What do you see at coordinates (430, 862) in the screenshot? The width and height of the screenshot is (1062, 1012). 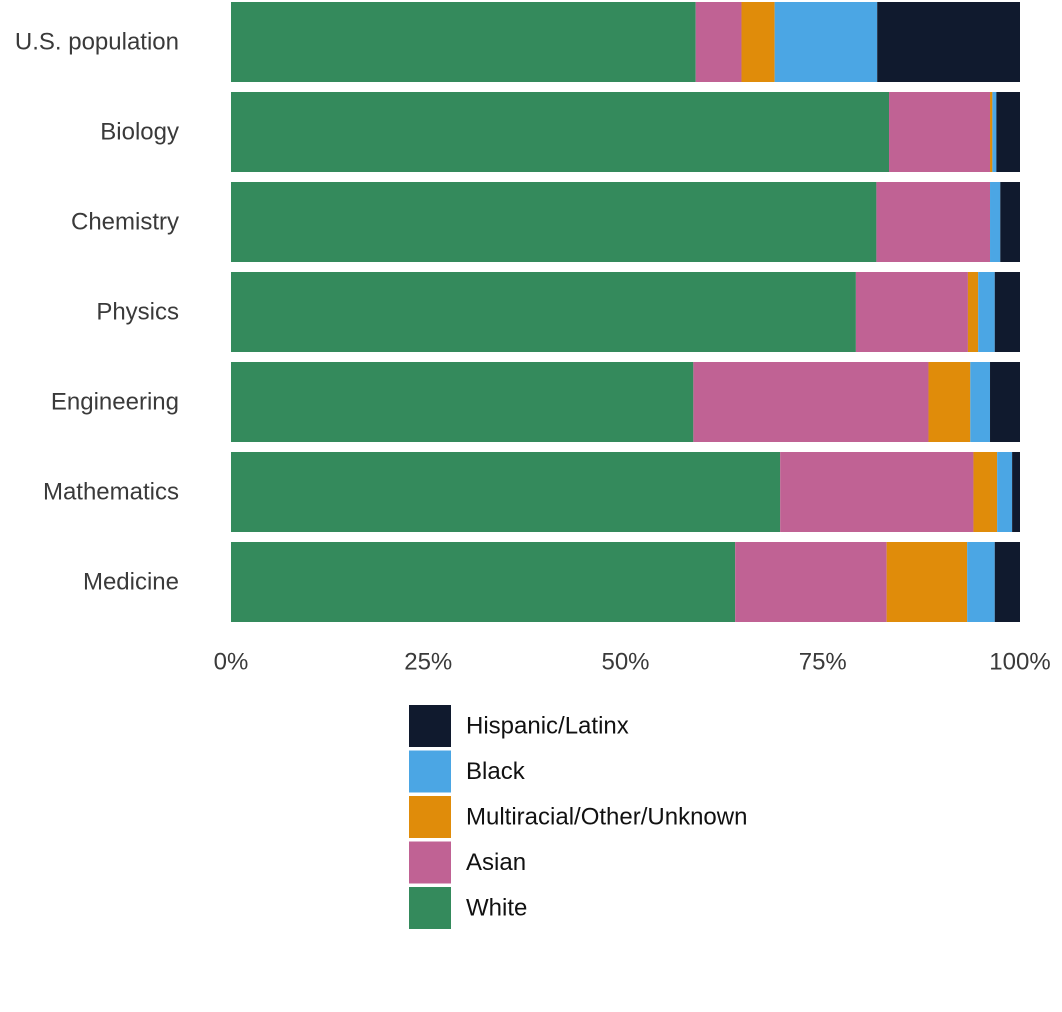 I see `legend-swatch-asian` at bounding box center [430, 862].